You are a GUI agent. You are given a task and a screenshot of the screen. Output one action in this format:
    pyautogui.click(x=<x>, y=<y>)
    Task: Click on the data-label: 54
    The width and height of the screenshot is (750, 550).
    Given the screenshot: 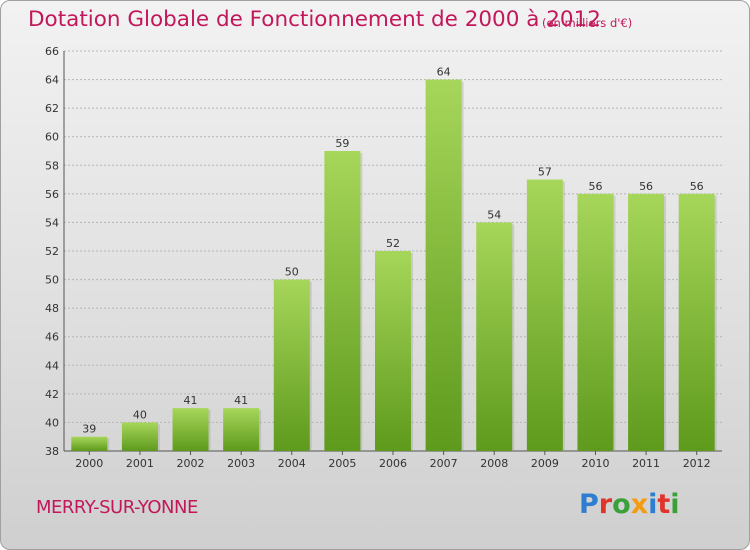 What is the action you would take?
    pyautogui.click(x=494, y=214)
    